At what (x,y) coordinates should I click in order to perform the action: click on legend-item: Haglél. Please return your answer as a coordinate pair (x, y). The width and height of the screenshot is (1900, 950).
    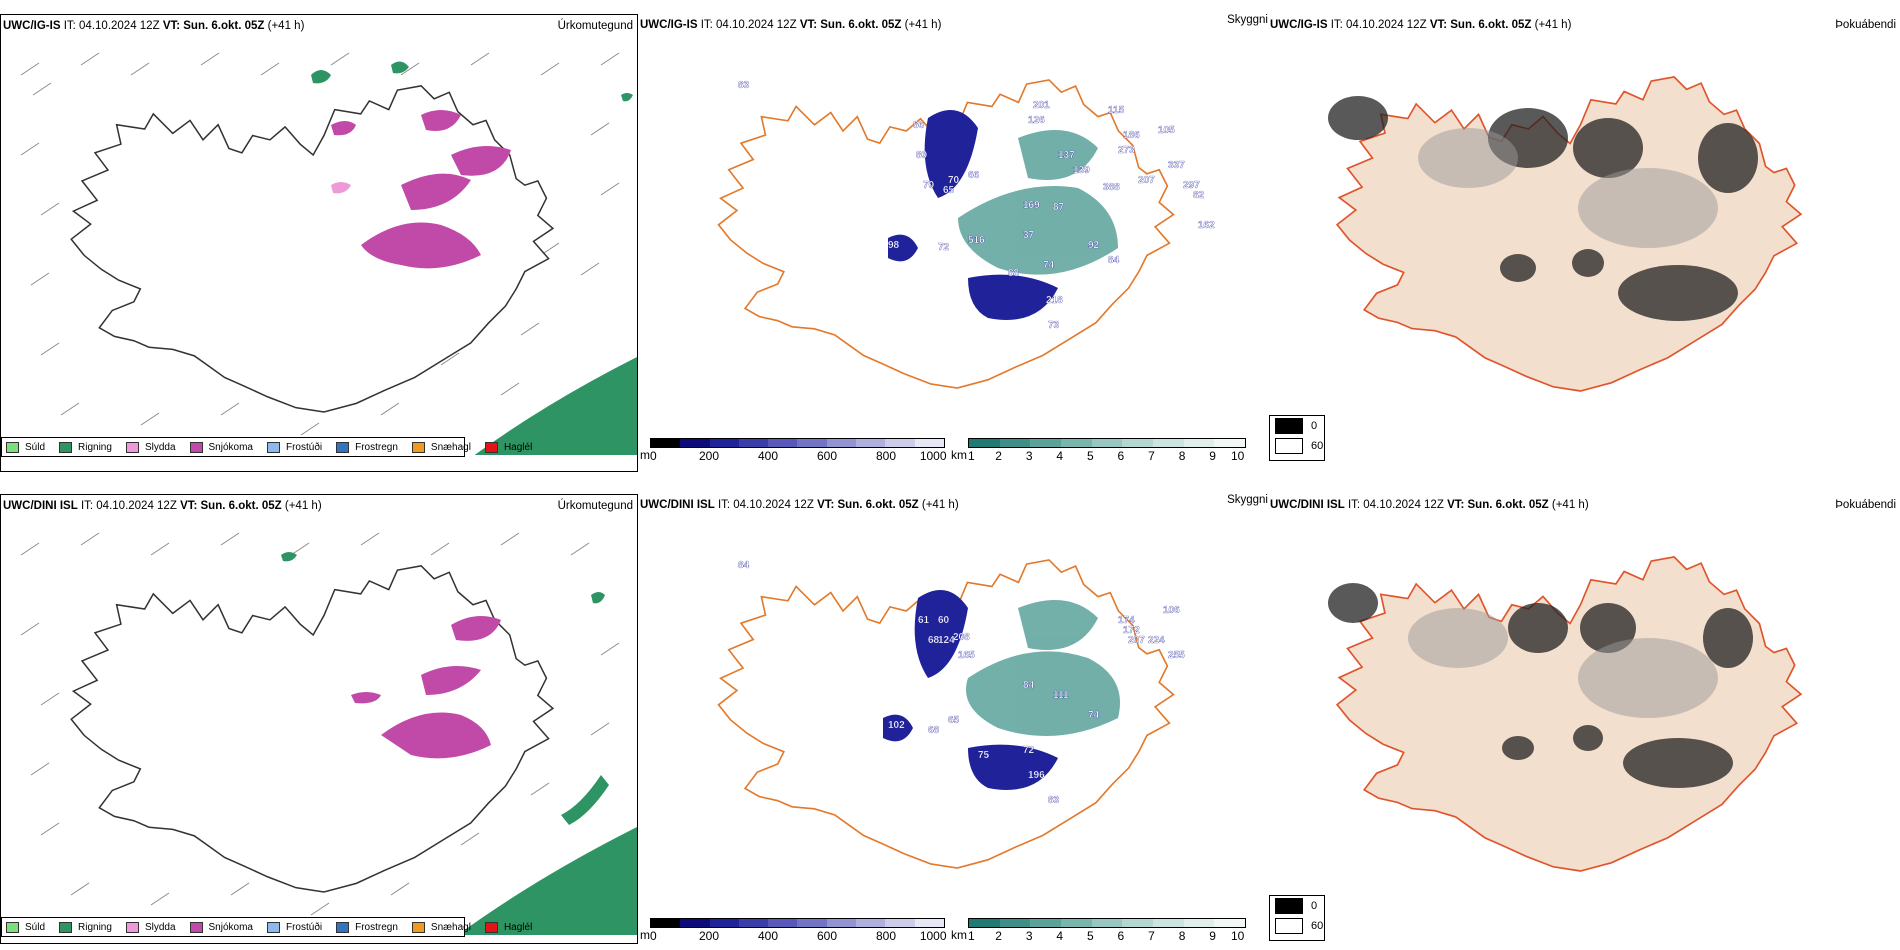
    Looking at the image, I should click on (508, 447).